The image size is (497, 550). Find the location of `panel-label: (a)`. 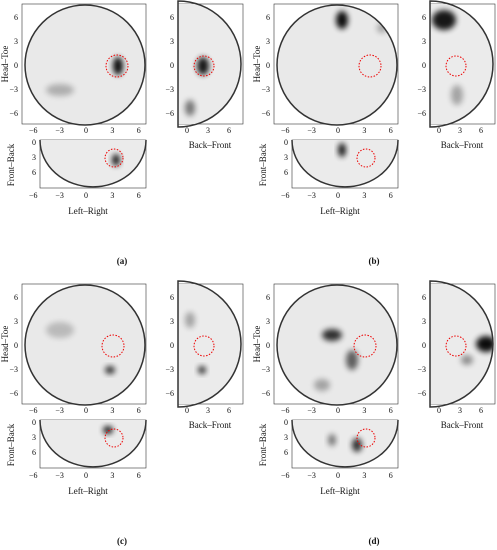

panel-label: (a) is located at coordinates (122, 261).